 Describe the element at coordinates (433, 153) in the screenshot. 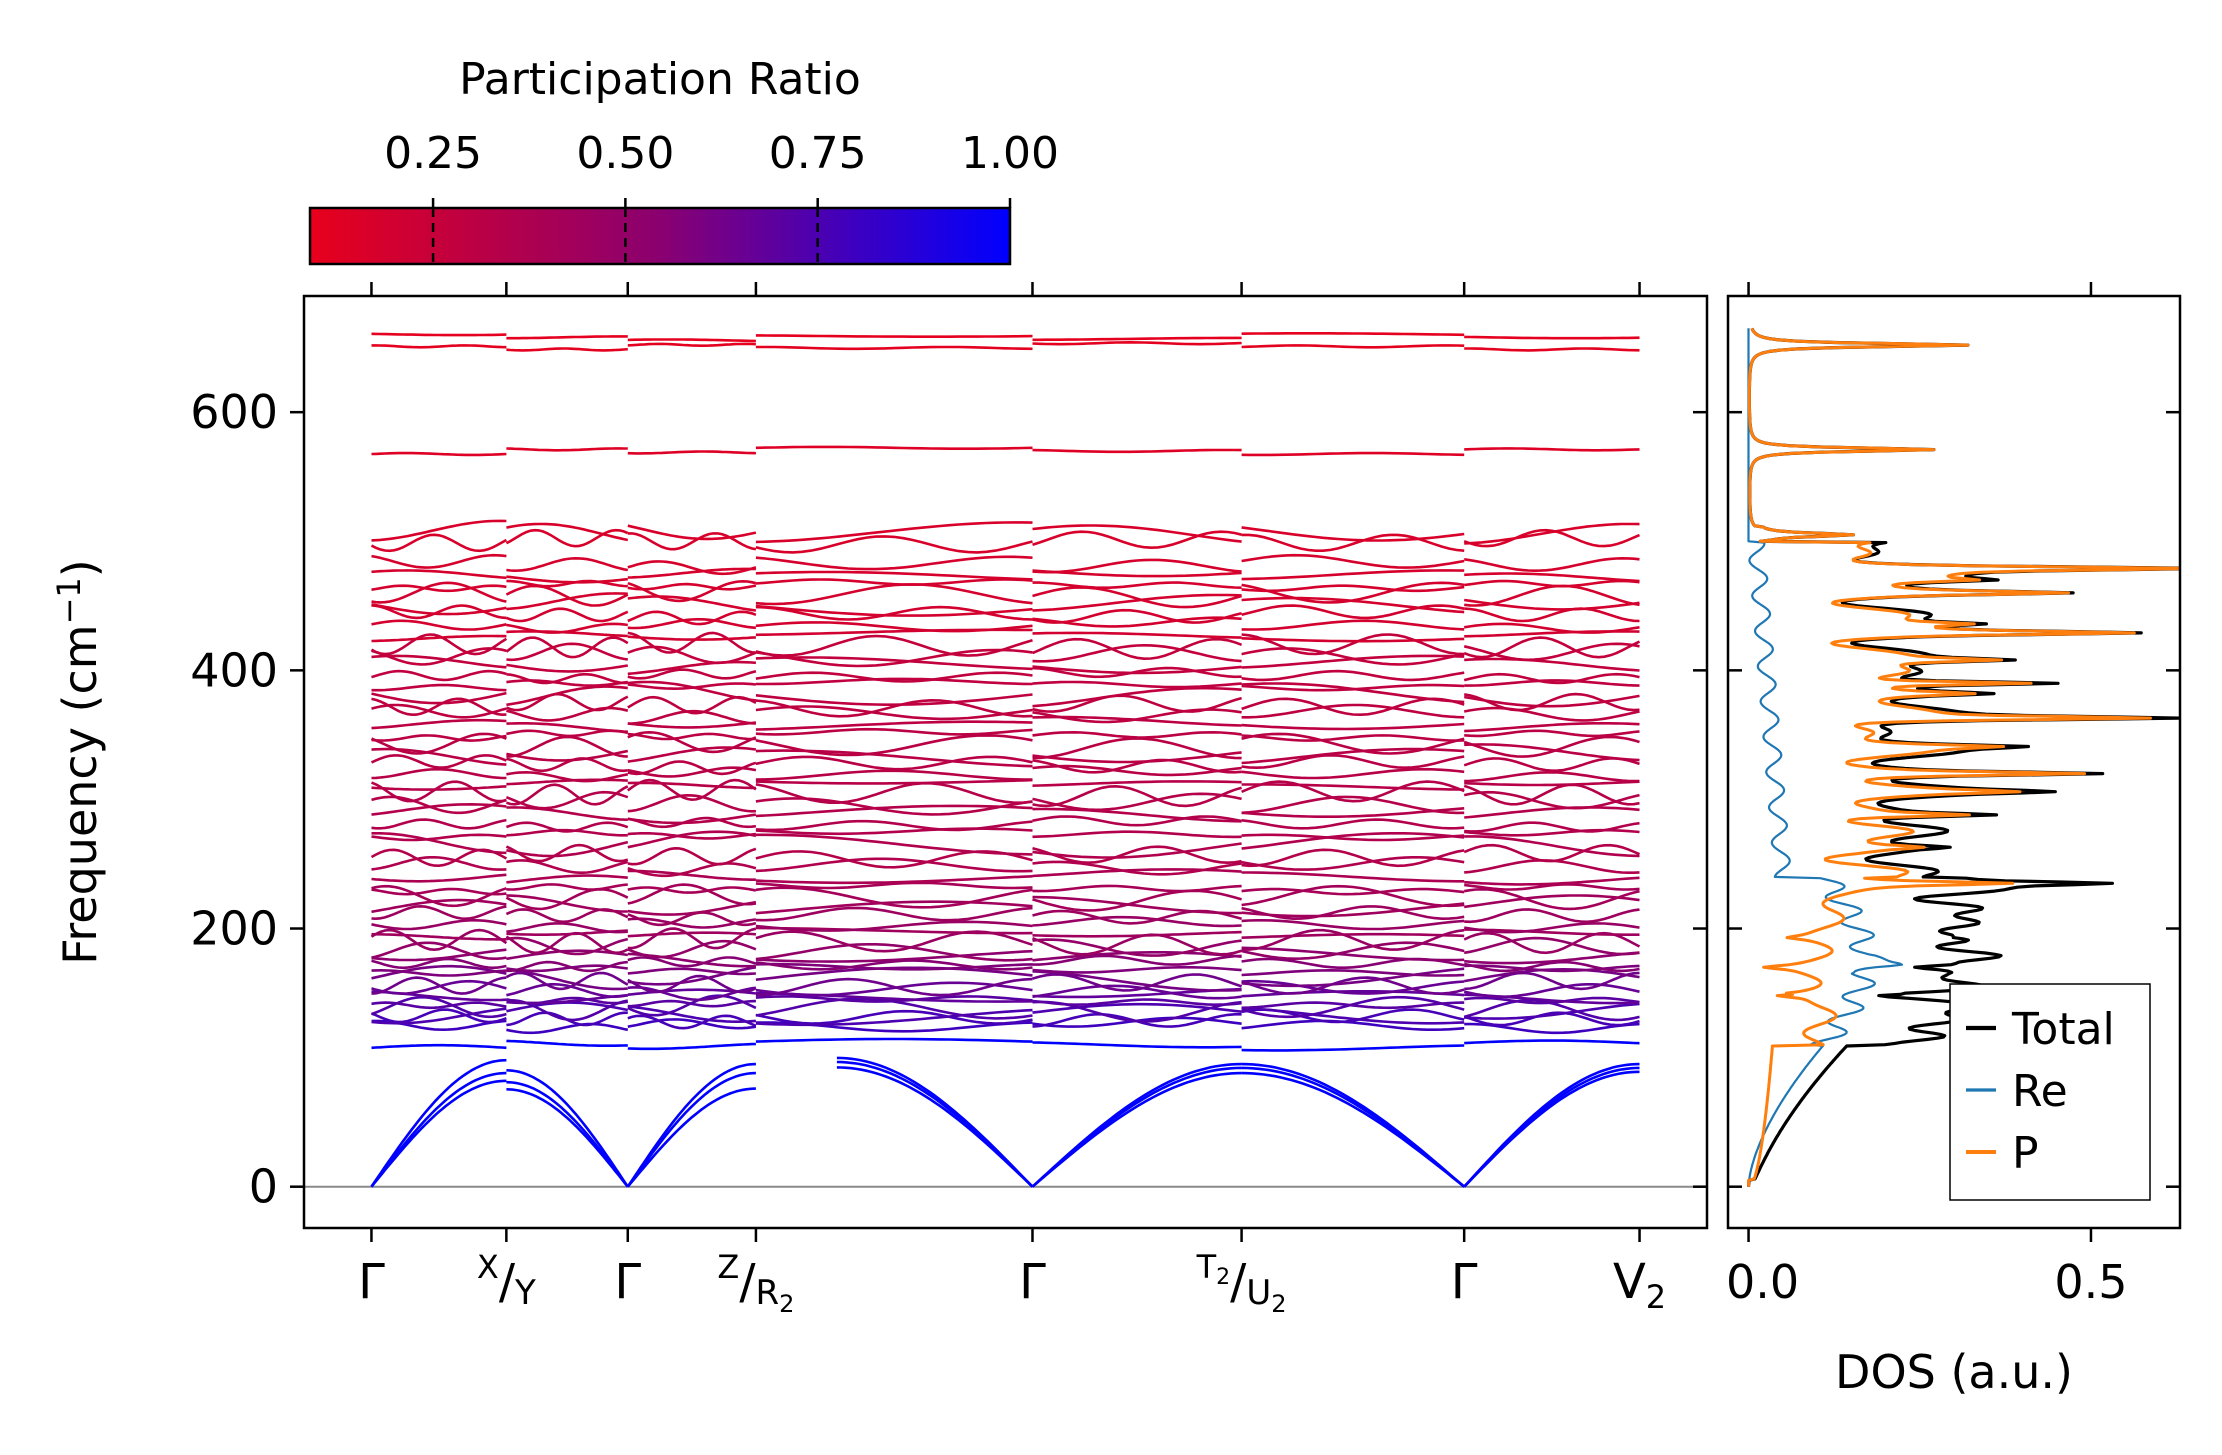

I see `colorbar-tick-label: 0.25` at that location.